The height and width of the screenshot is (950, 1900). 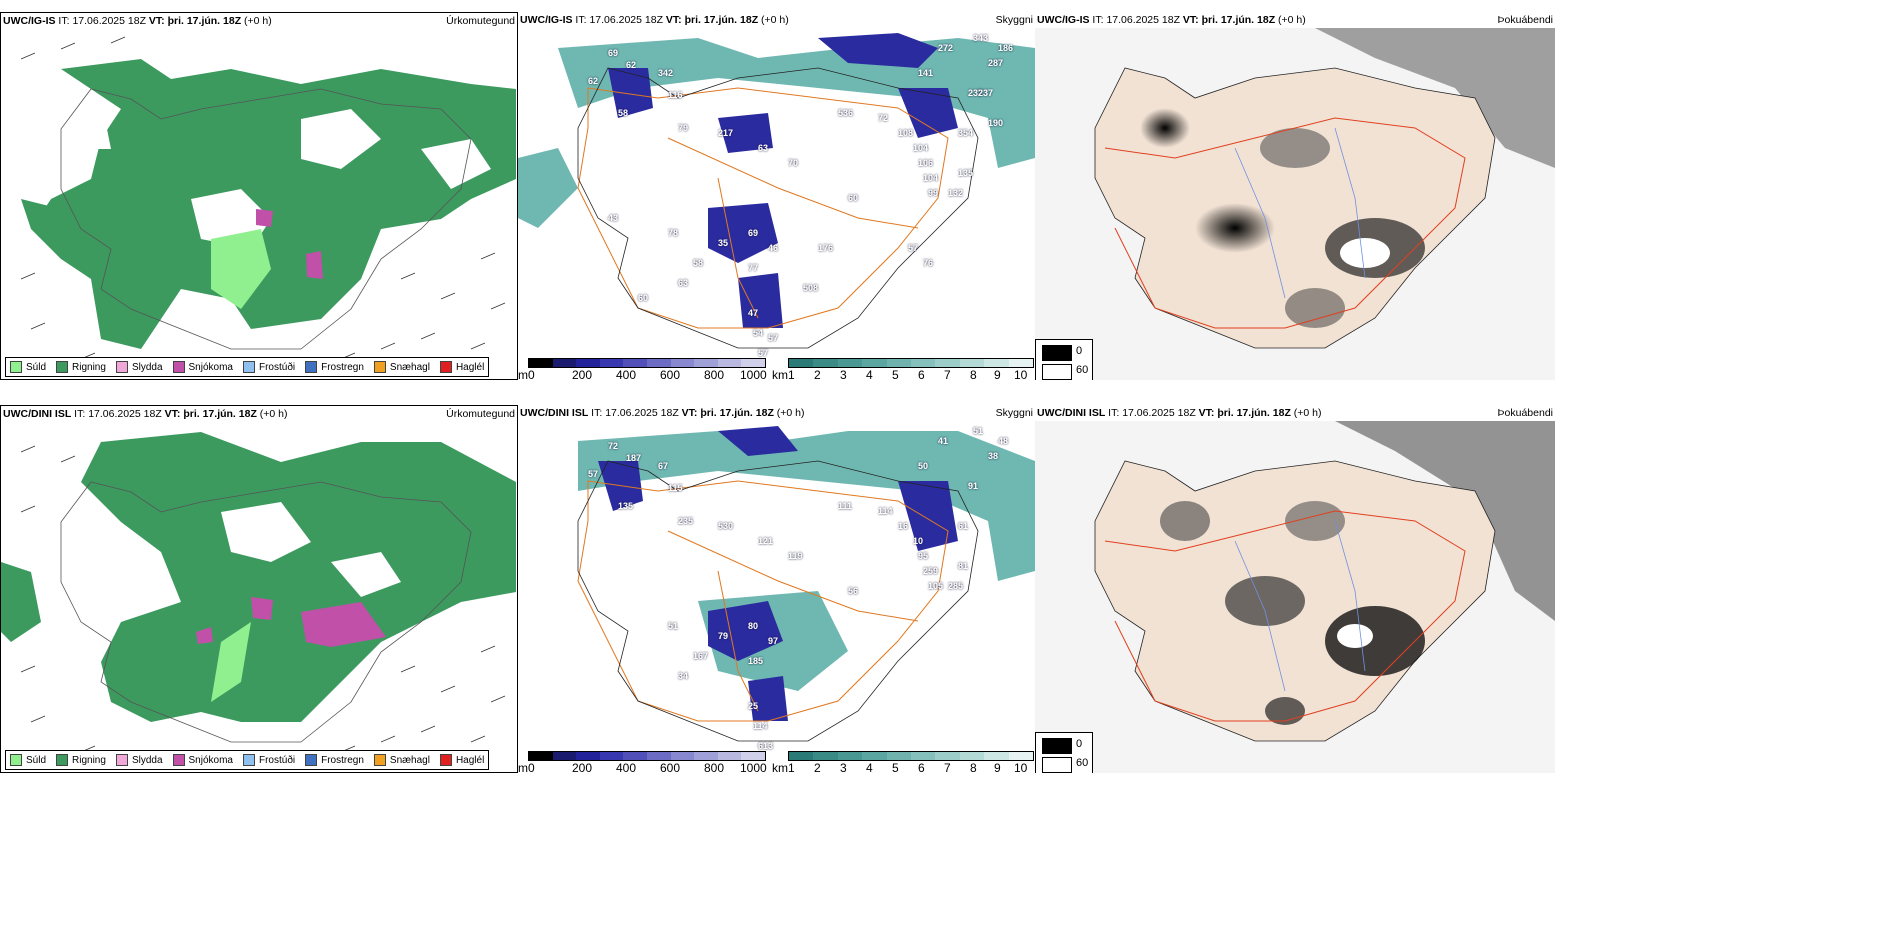 I want to click on cloud-base-label: 70, so click(x=793, y=163).